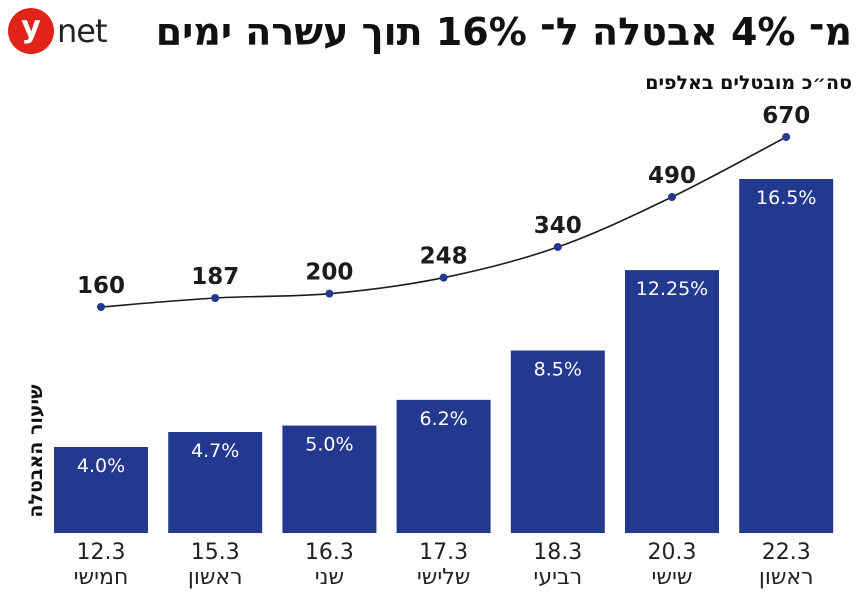 The image size is (866, 596). Describe the element at coordinates (329, 445) in the screenshot. I see `bar-value-label-2: 5.0%` at that location.